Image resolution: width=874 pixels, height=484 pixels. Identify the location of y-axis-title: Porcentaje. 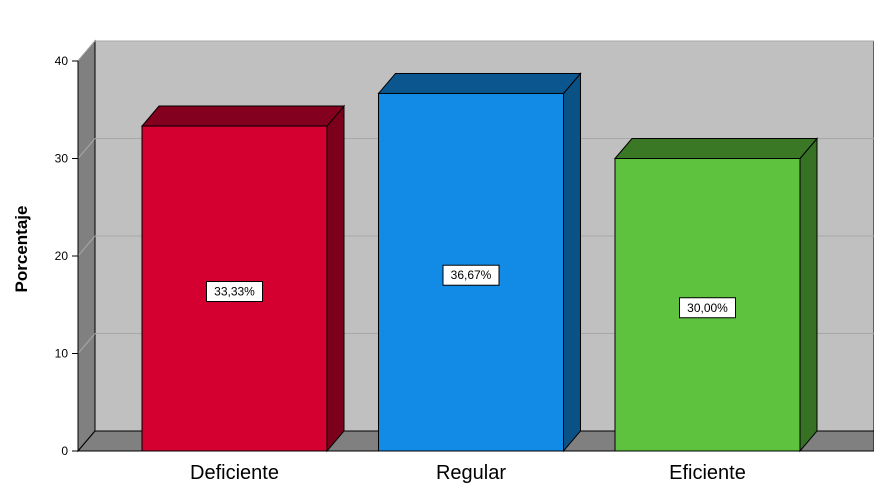
(21, 249).